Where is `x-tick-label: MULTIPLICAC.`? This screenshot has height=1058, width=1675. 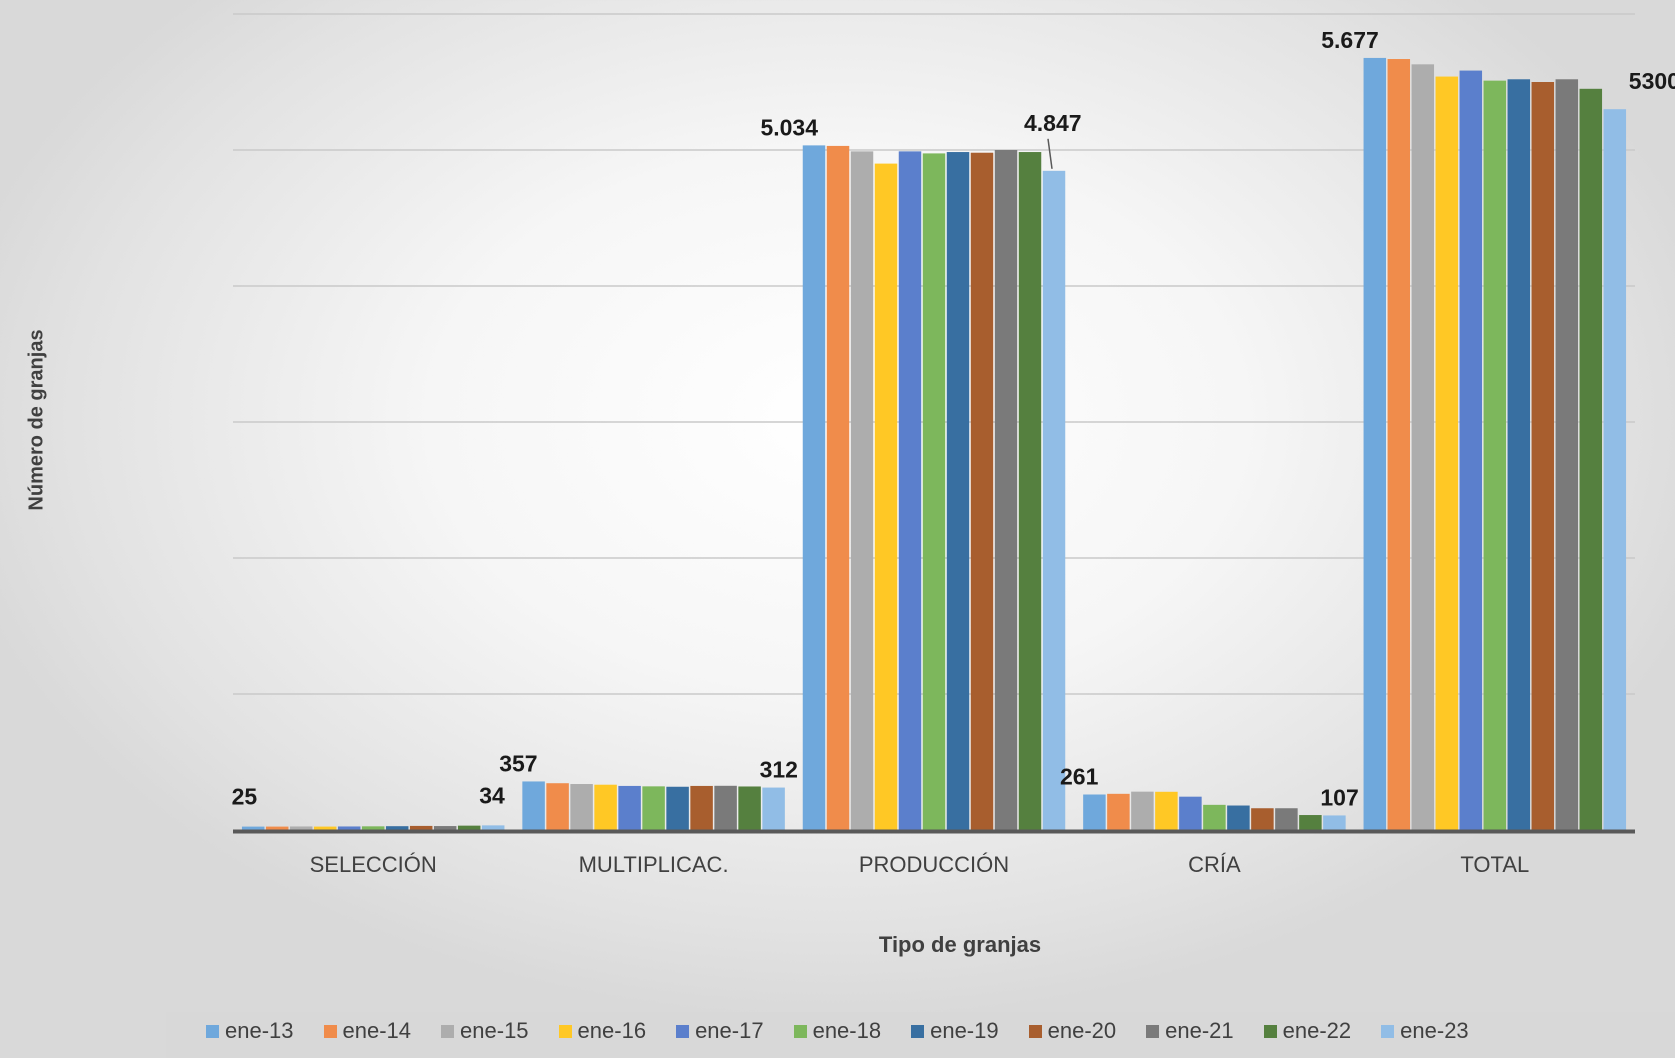
x-tick-label: MULTIPLICAC. is located at coordinates (654, 864).